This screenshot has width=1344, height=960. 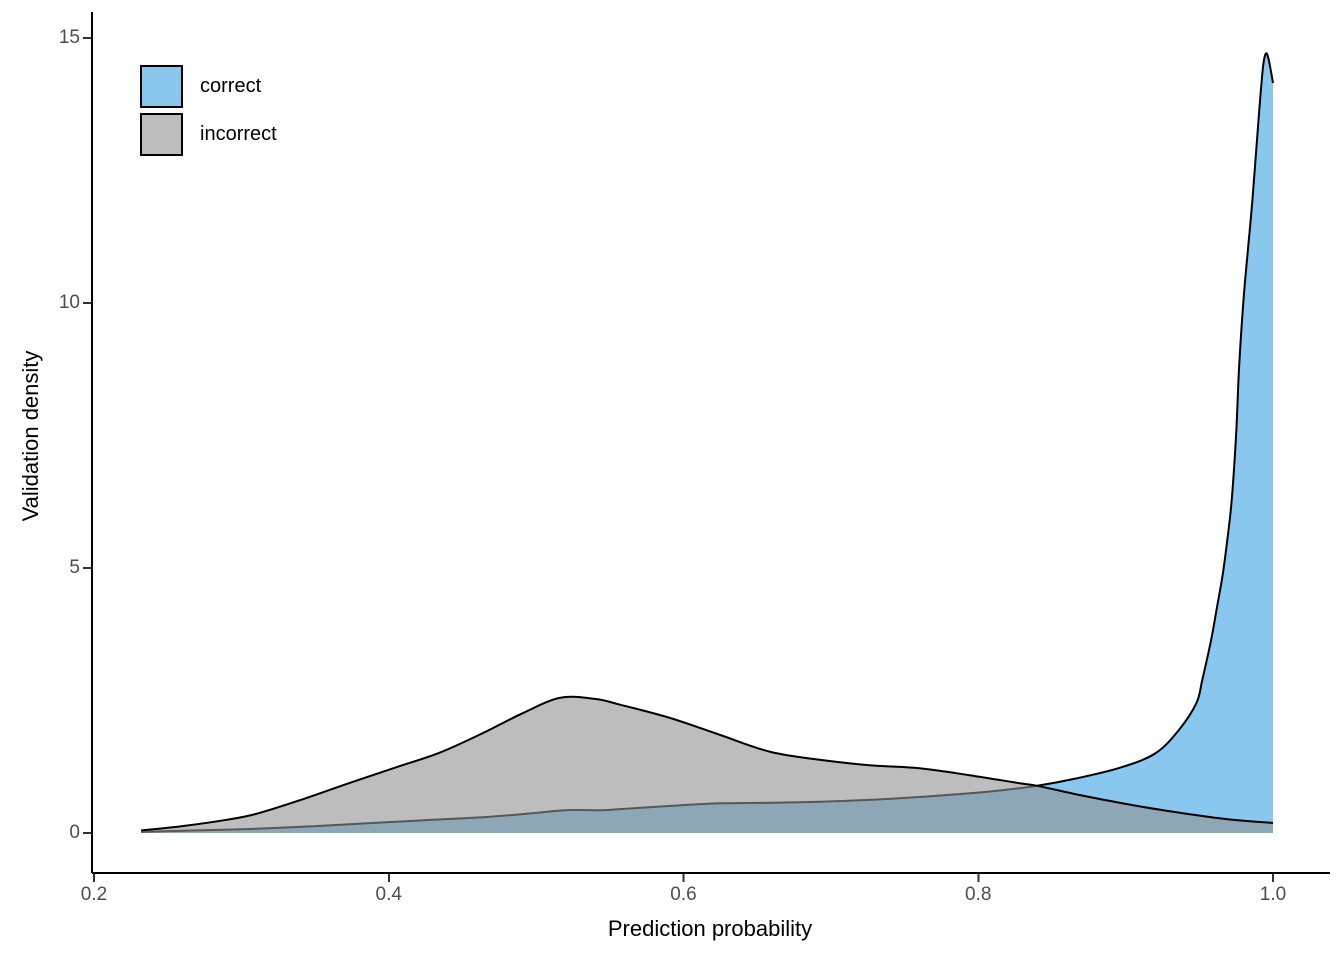 I want to click on legend-item-correct: correct, so click(x=208, y=86).